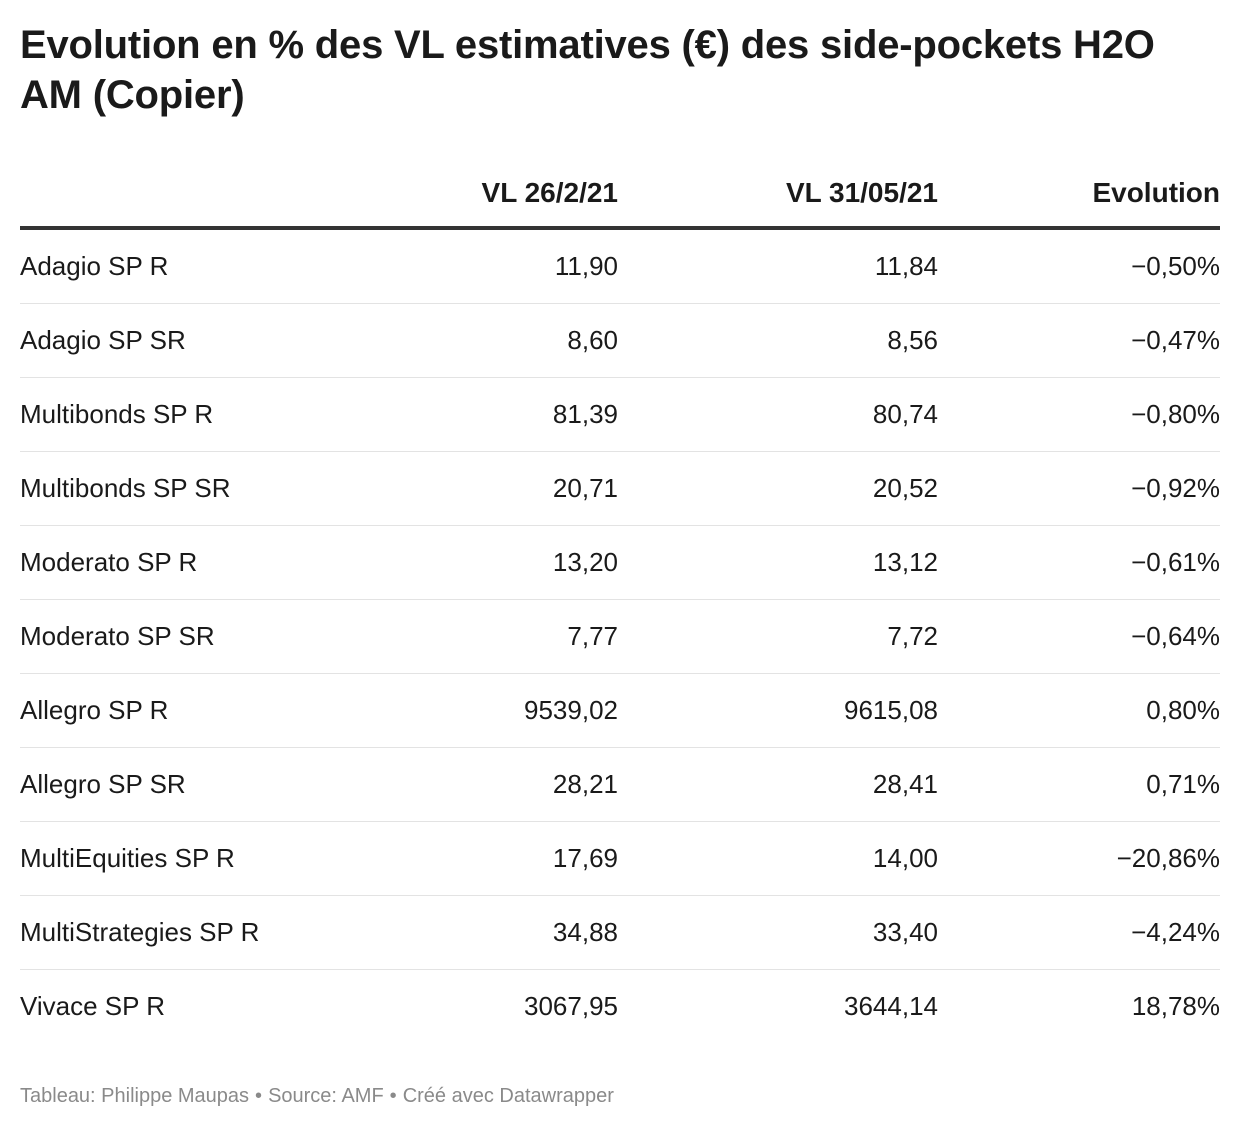 The width and height of the screenshot is (1240, 1130). What do you see at coordinates (519, 266) in the screenshot?
I see `row-vl-feb: 11,90` at bounding box center [519, 266].